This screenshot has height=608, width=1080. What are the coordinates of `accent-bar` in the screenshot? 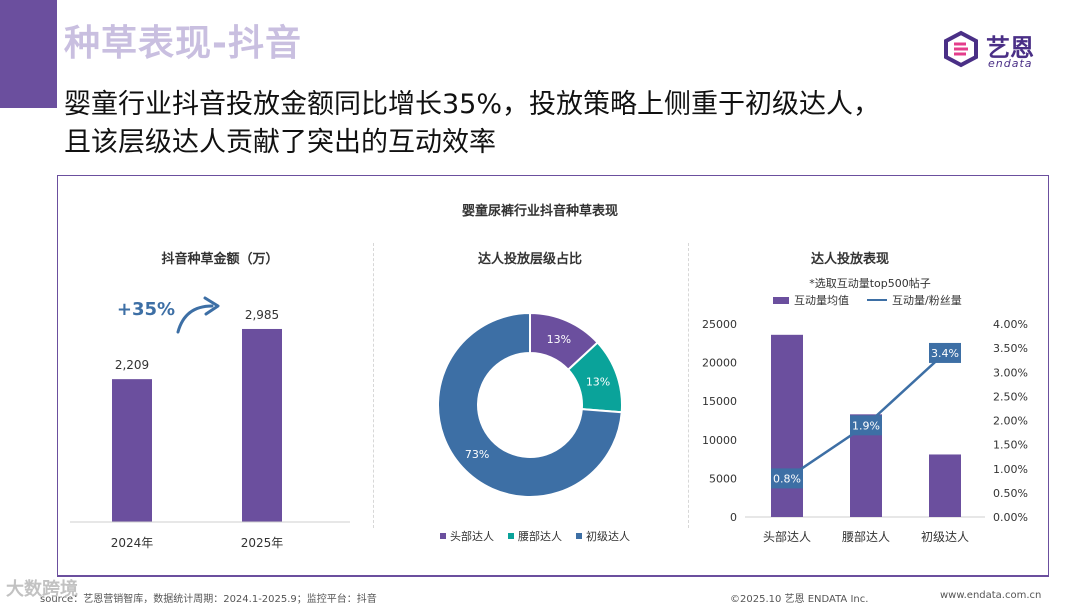 It's located at (28, 54).